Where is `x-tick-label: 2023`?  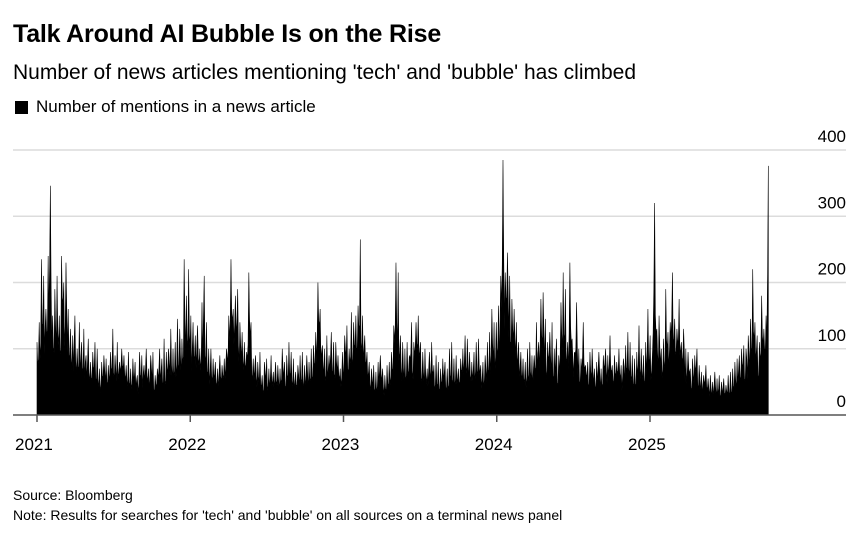 x-tick-label: 2023 is located at coordinates (341, 444).